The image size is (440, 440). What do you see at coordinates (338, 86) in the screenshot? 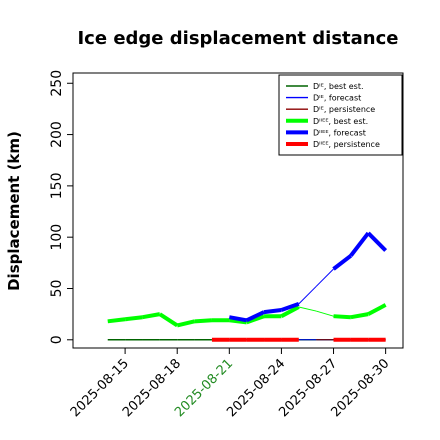
I see `legend-entry: Dᴵᴱ, best est.` at bounding box center [338, 86].